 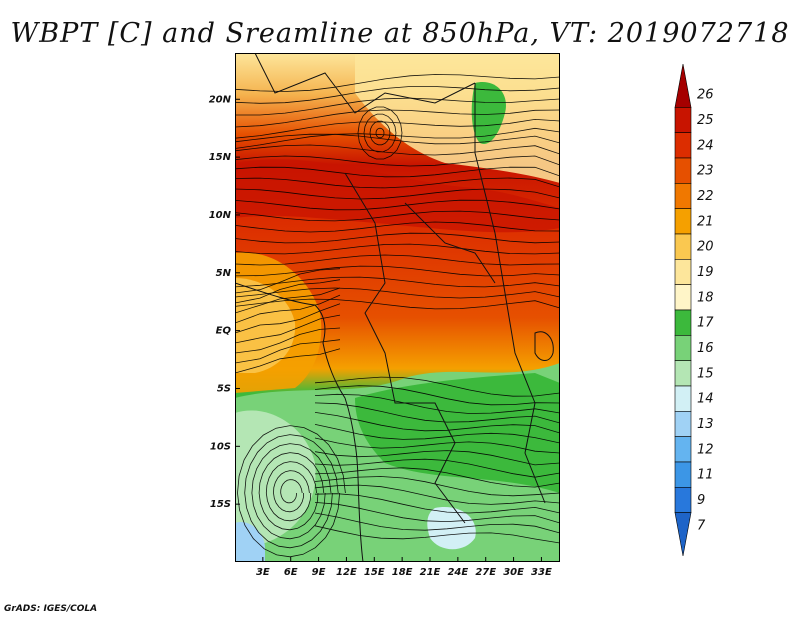 What do you see at coordinates (488, 113) in the screenshot?
I see `wbpt-zone-northeast-green` at bounding box center [488, 113].